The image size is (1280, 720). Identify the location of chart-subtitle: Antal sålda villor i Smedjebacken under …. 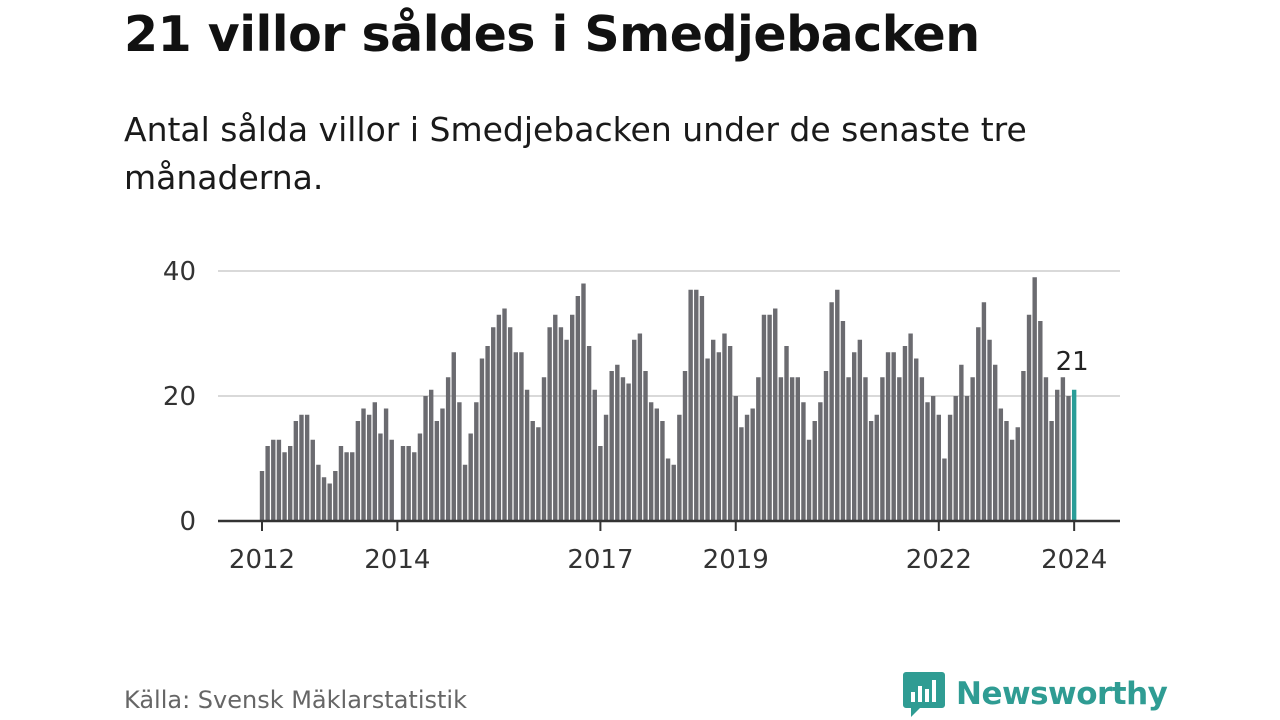
(575, 153).